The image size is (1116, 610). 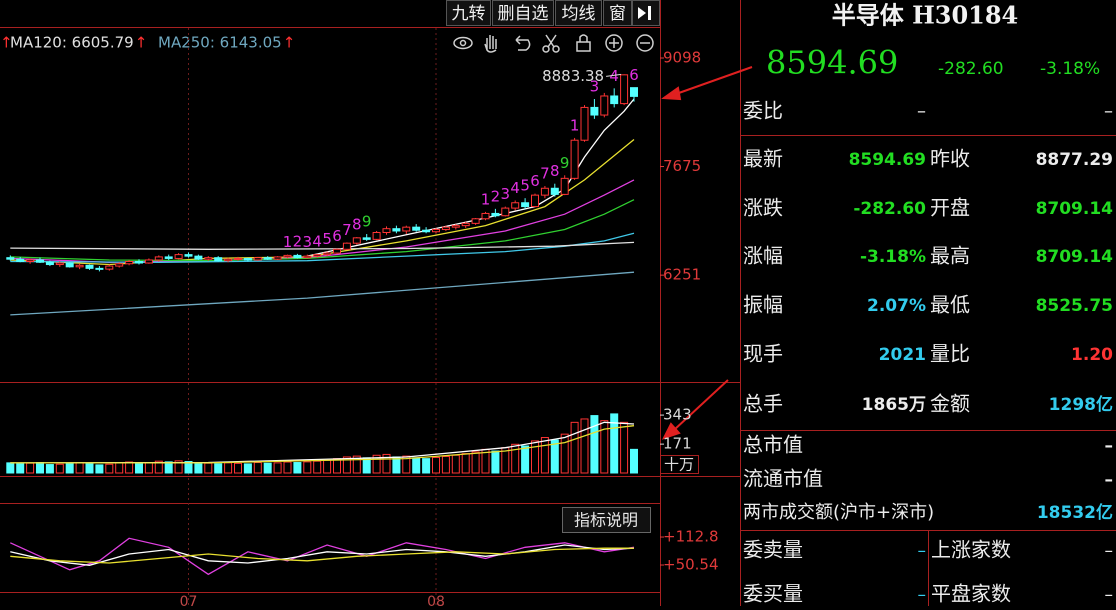 I want to click on toolbar-button-label: 九转, so click(x=469, y=14).